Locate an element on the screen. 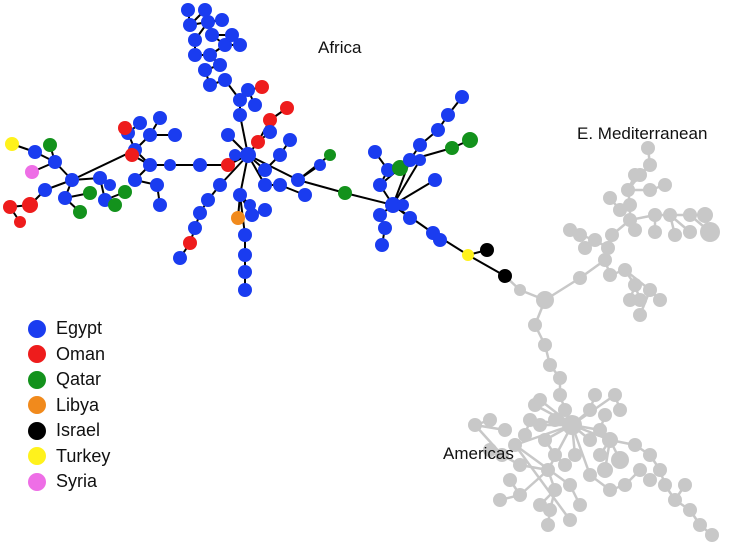 The image size is (737, 544). legend-swatch-egypt is located at coordinates (37, 328).